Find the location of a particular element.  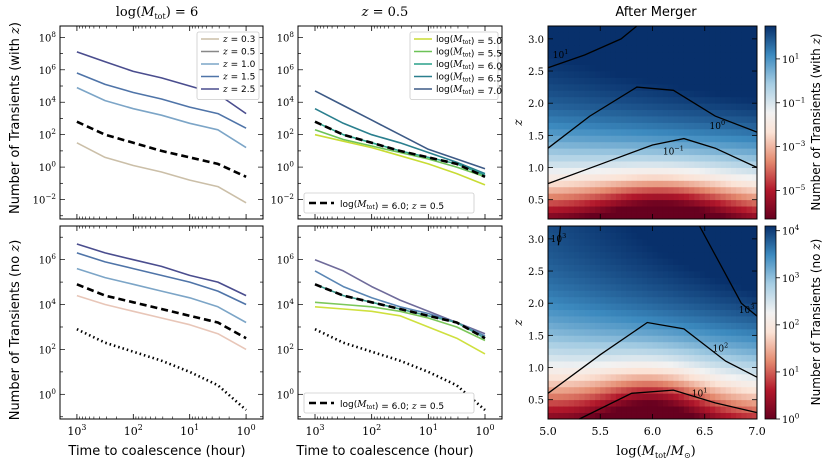

colorbar-tick-label: 102 is located at coordinates (790, 324).